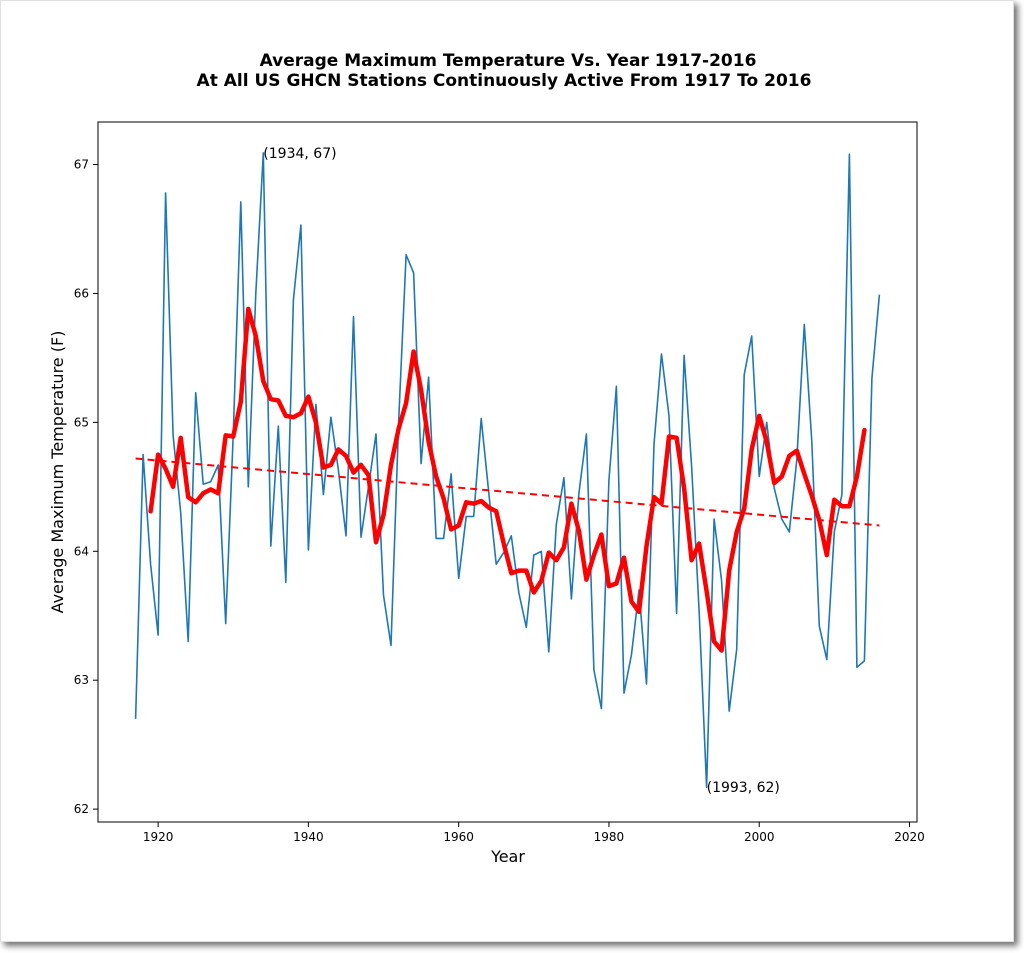 The height and width of the screenshot is (953, 1024). What do you see at coordinates (57, 472) in the screenshot?
I see `y-axis-label: Average Maximum Temperature (F)` at bounding box center [57, 472].